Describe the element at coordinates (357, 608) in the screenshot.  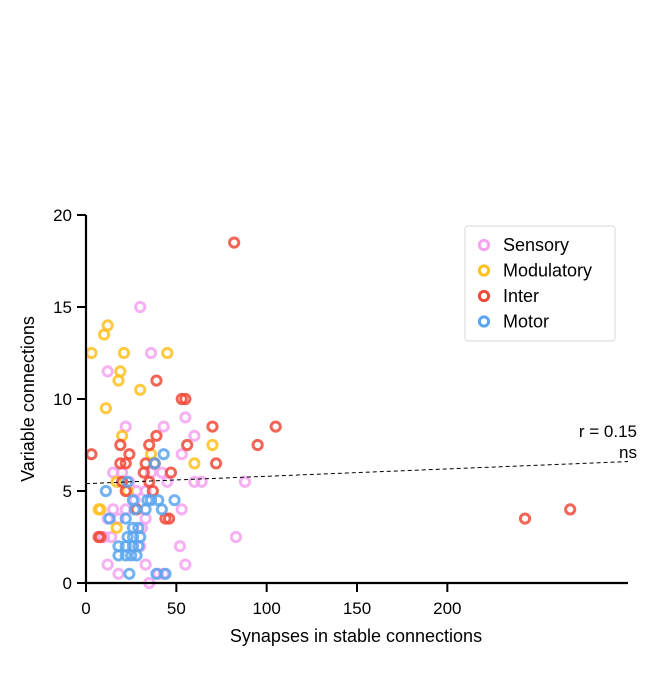
I see `x-tick-label: 150` at that location.